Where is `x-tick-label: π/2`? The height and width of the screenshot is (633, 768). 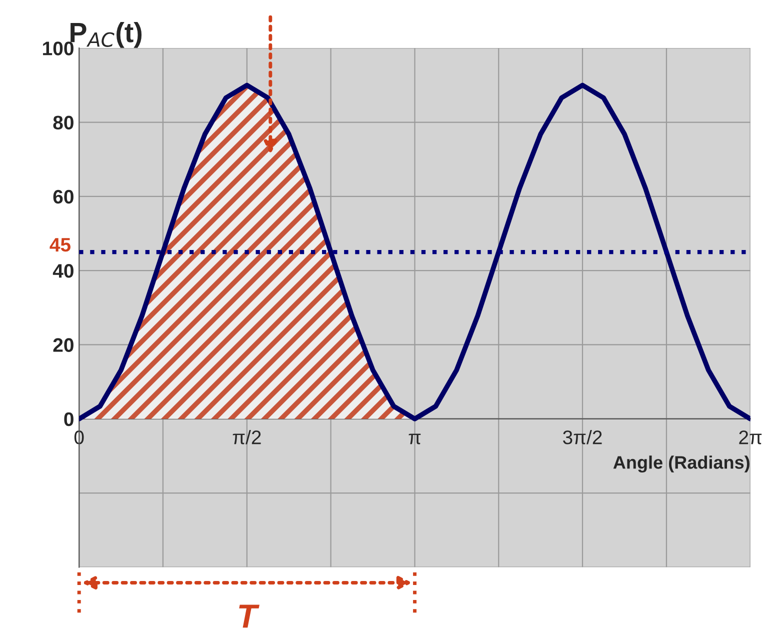
x-tick-label: π/2 is located at coordinates (246, 437).